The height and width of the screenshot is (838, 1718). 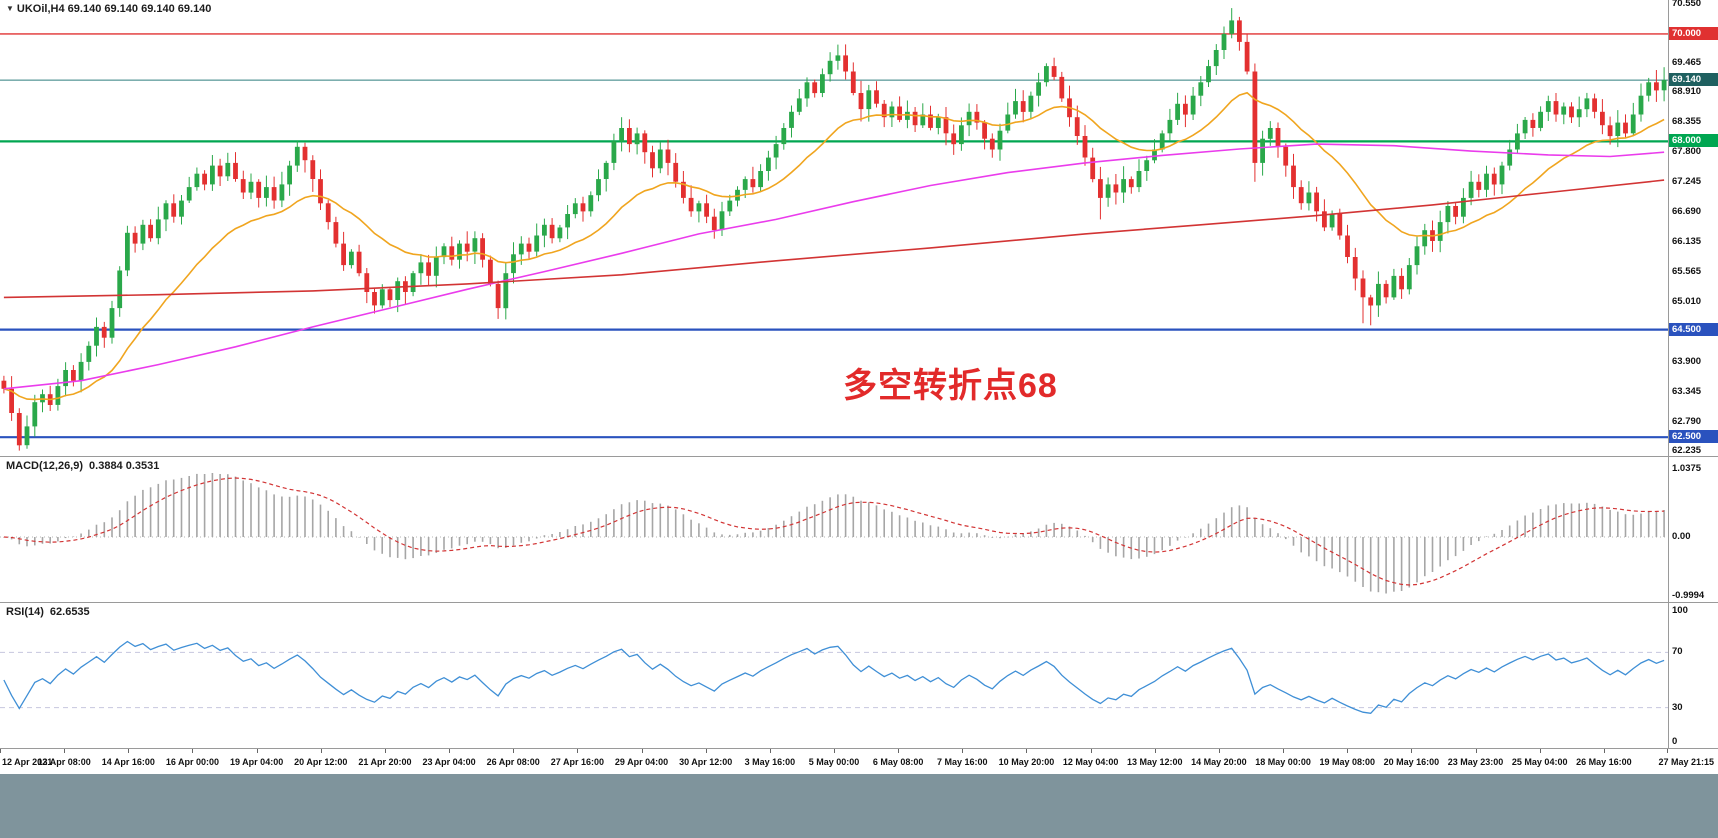 I want to click on rsi-tick: 100, so click(x=1680, y=610).